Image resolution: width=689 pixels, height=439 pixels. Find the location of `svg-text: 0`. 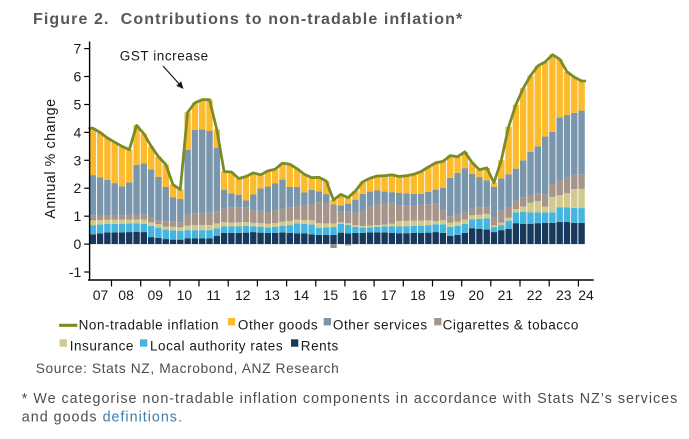

svg-text: 0 is located at coordinates (78, 244).